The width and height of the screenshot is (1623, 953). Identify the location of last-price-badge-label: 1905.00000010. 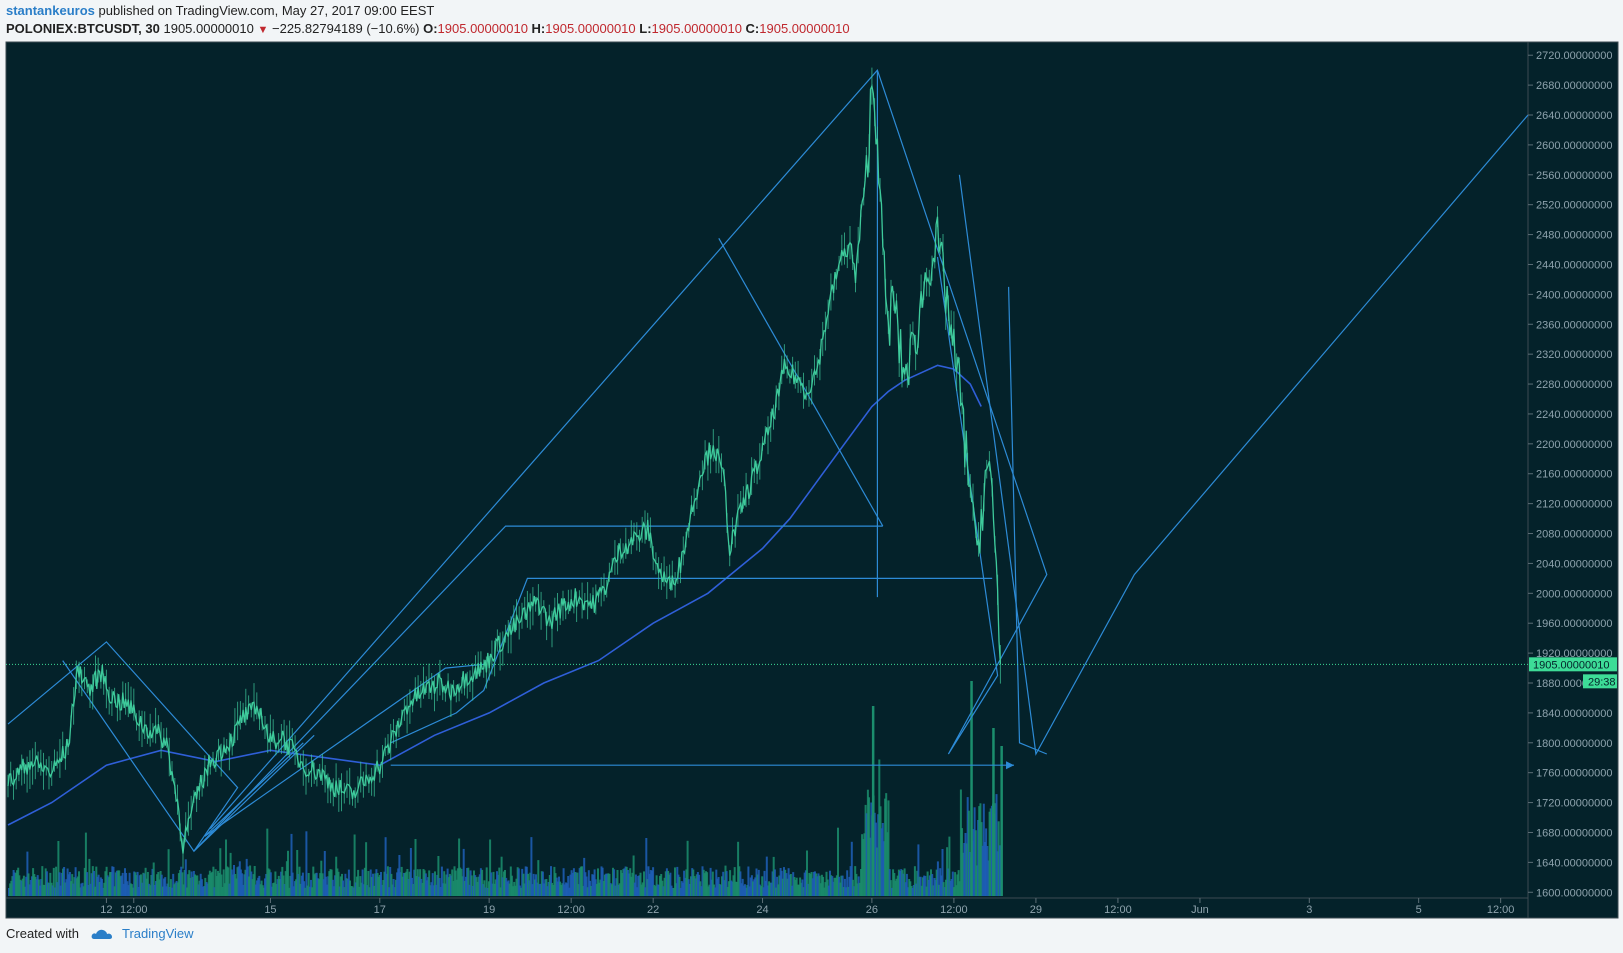
(1571, 665).